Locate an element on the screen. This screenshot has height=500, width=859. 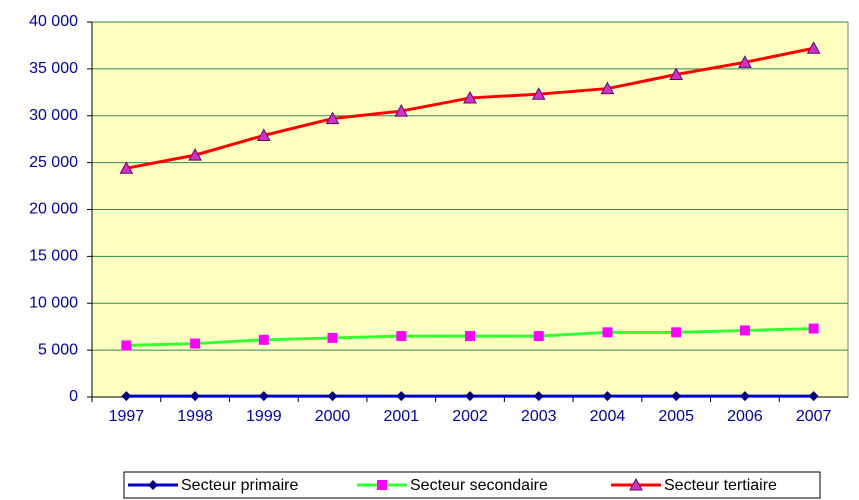
x-tick-label: 1998 is located at coordinates (195, 416).